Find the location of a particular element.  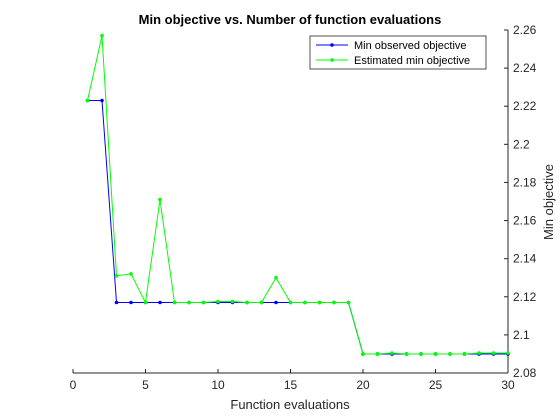

y-tick-label: 2.12 is located at coordinates (525, 297).